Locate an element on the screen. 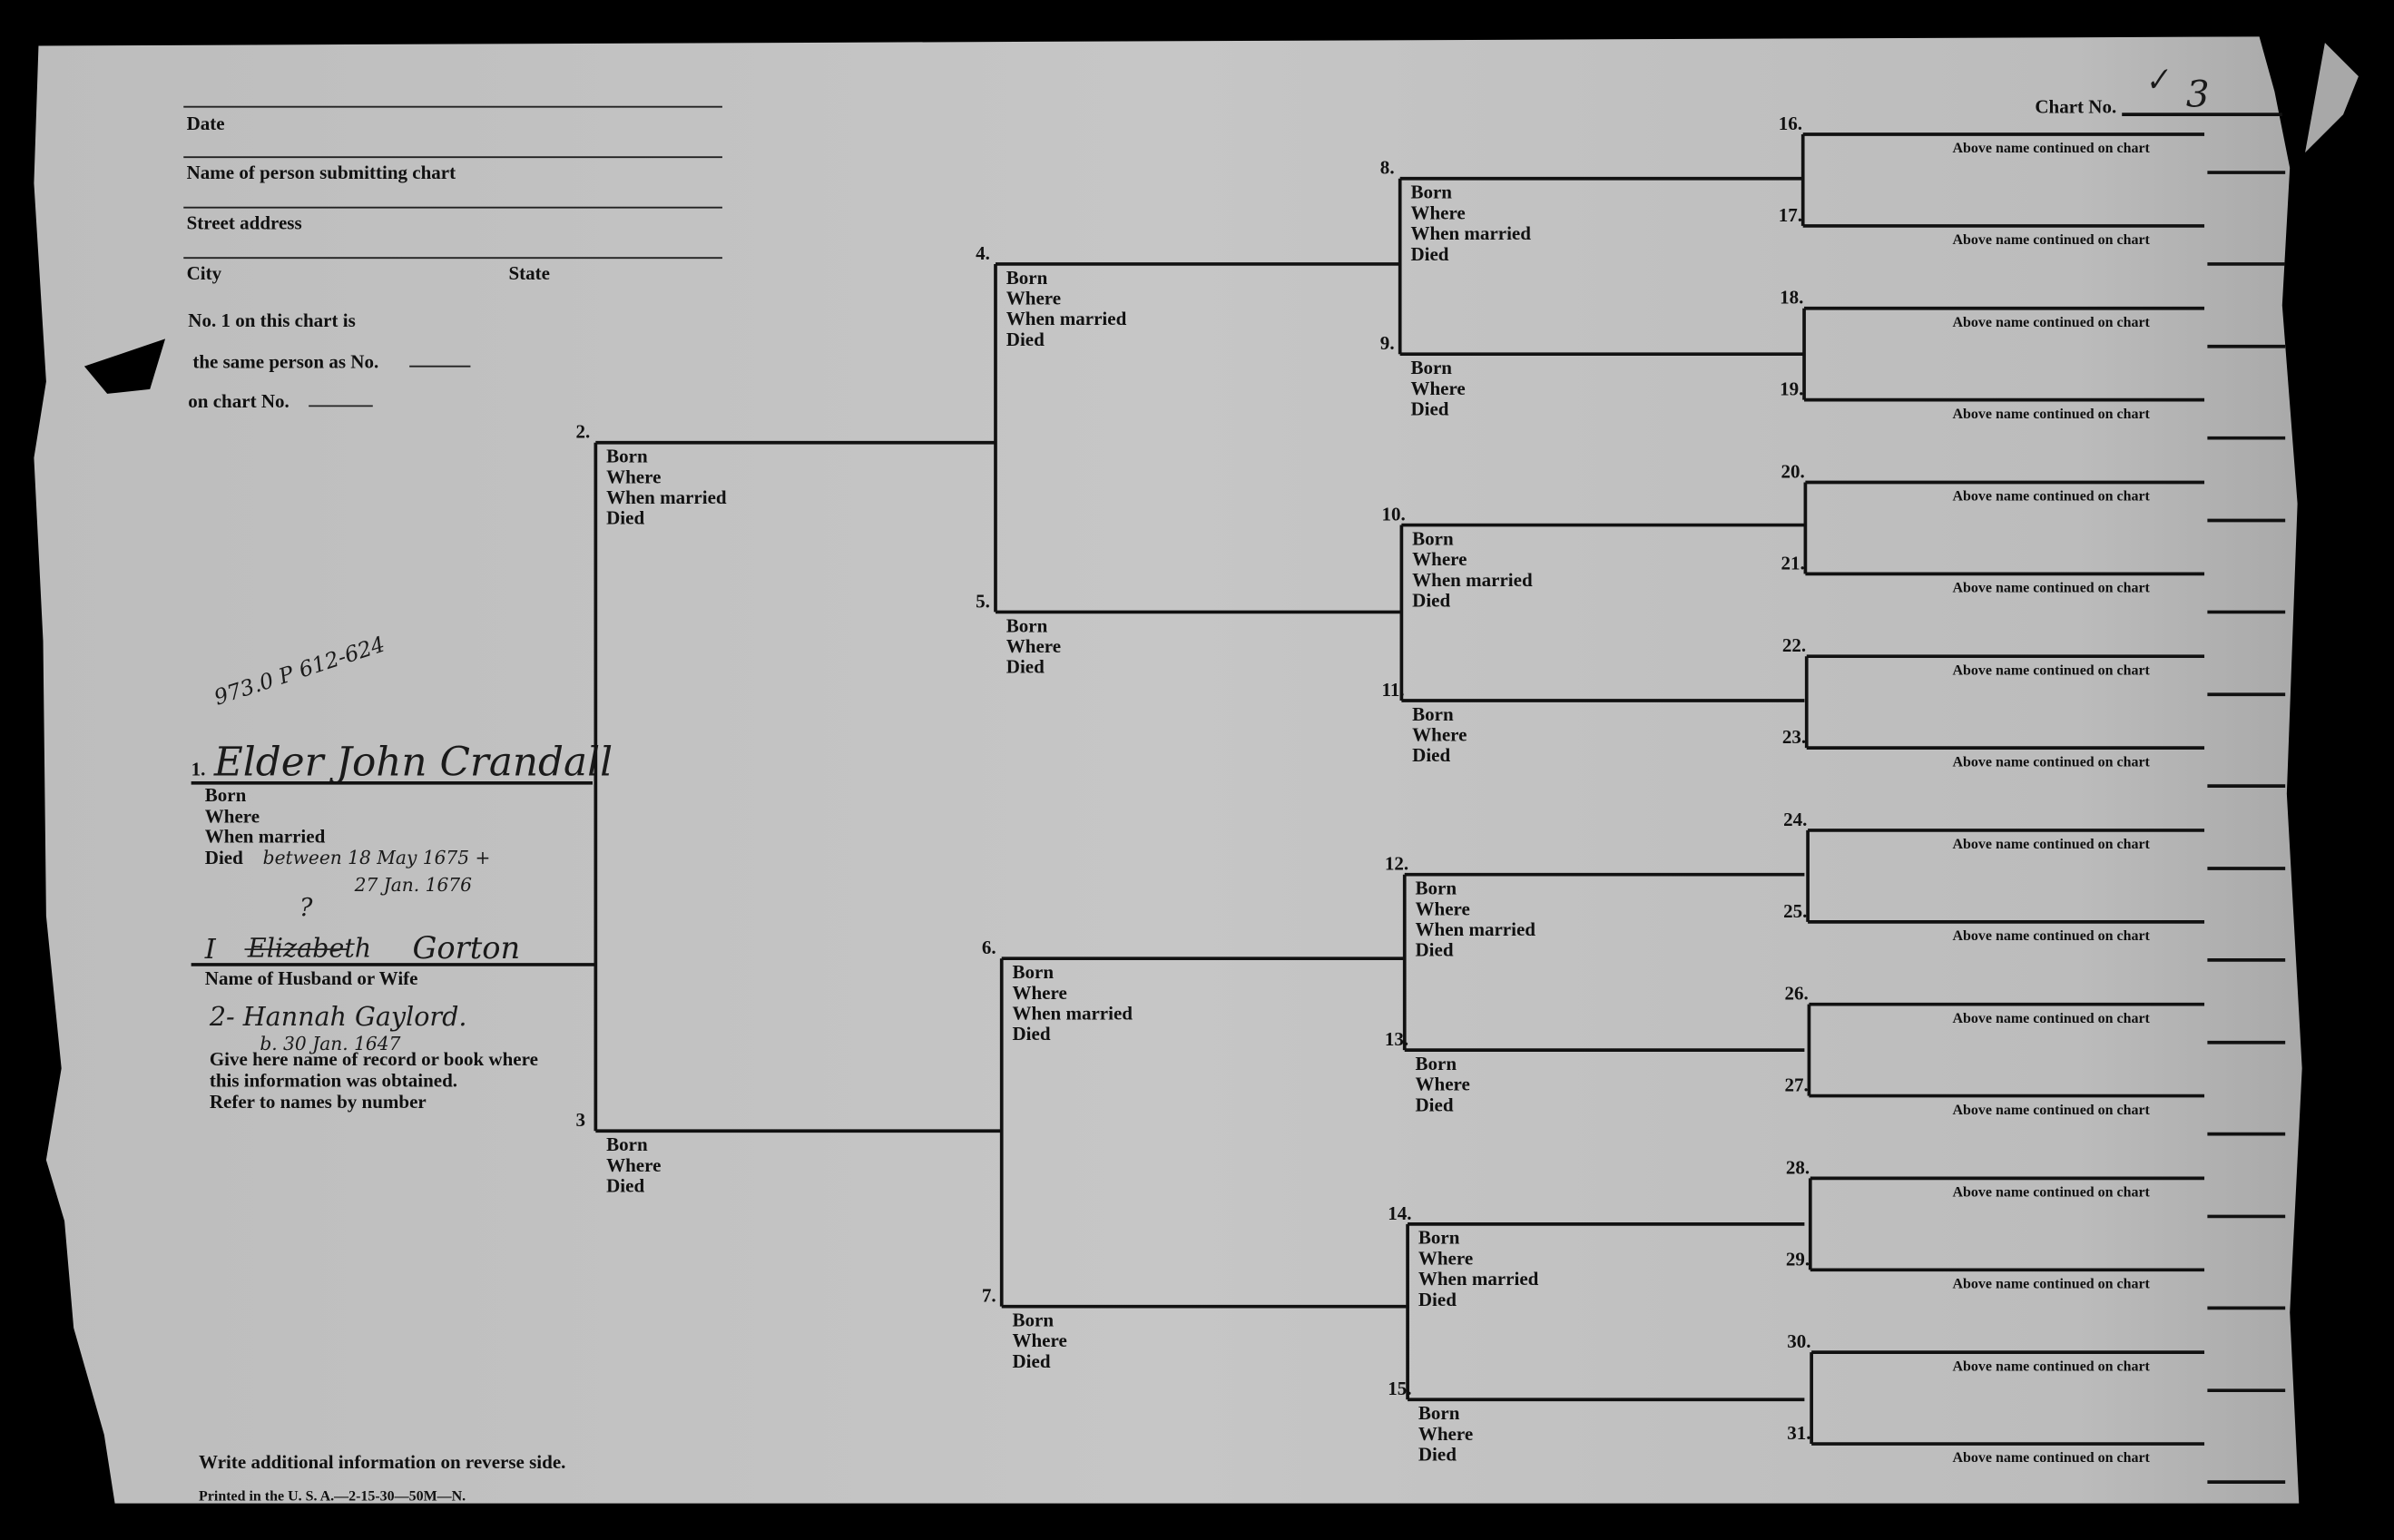  ancestor-4-born-label: Born is located at coordinates (1027, 278).